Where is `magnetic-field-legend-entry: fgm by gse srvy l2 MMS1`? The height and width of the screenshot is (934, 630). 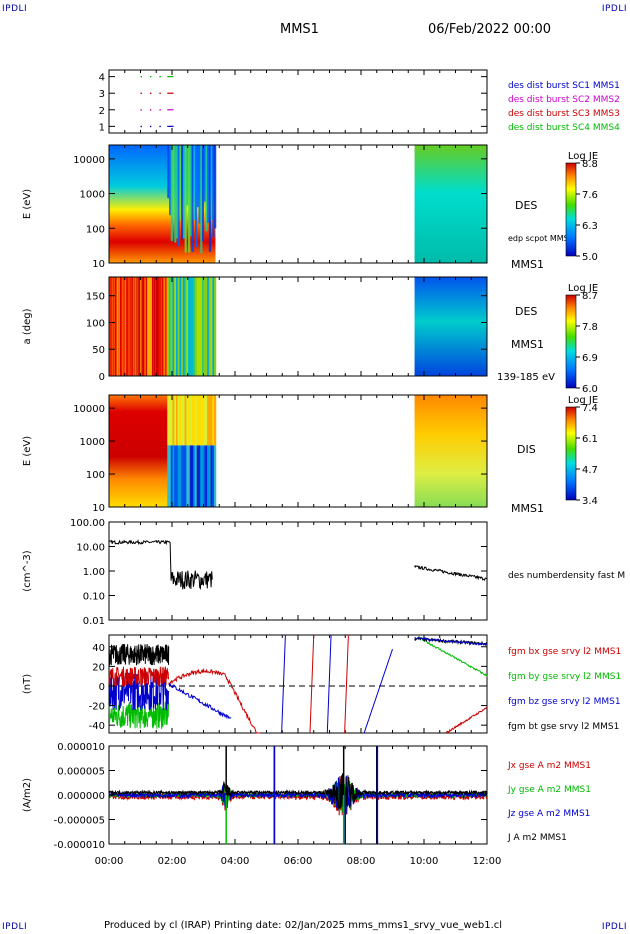
magnetic-field-legend-entry: fgm by gse srvy l2 MMS1 is located at coordinates (564, 677).